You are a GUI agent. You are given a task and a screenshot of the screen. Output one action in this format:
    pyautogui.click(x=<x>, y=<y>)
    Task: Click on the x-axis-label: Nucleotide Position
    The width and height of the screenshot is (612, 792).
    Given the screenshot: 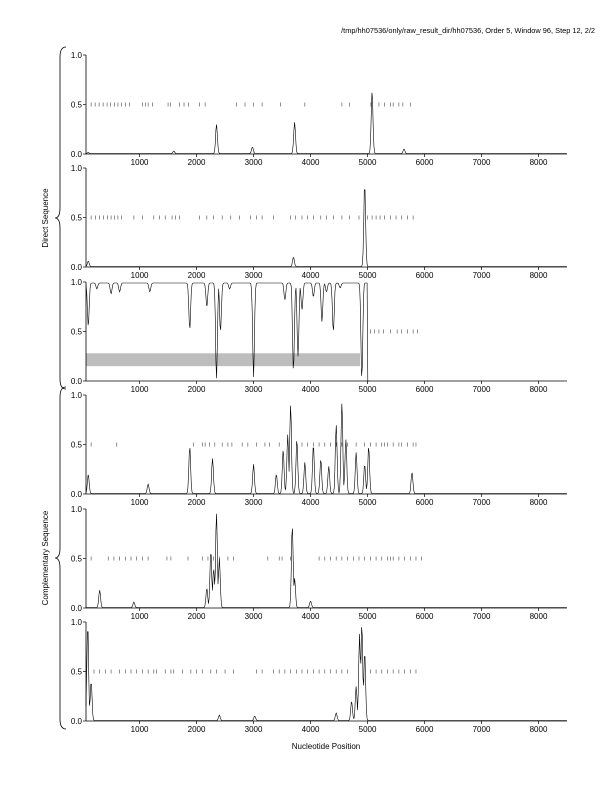 What is the action you would take?
    pyautogui.click(x=326, y=746)
    